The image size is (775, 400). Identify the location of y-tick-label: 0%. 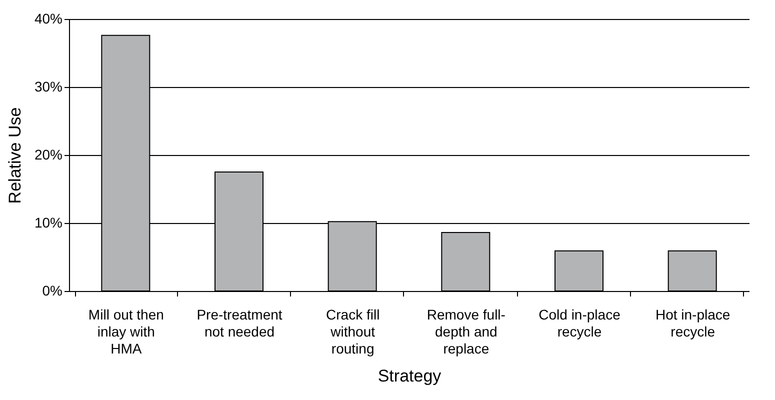
(52, 290).